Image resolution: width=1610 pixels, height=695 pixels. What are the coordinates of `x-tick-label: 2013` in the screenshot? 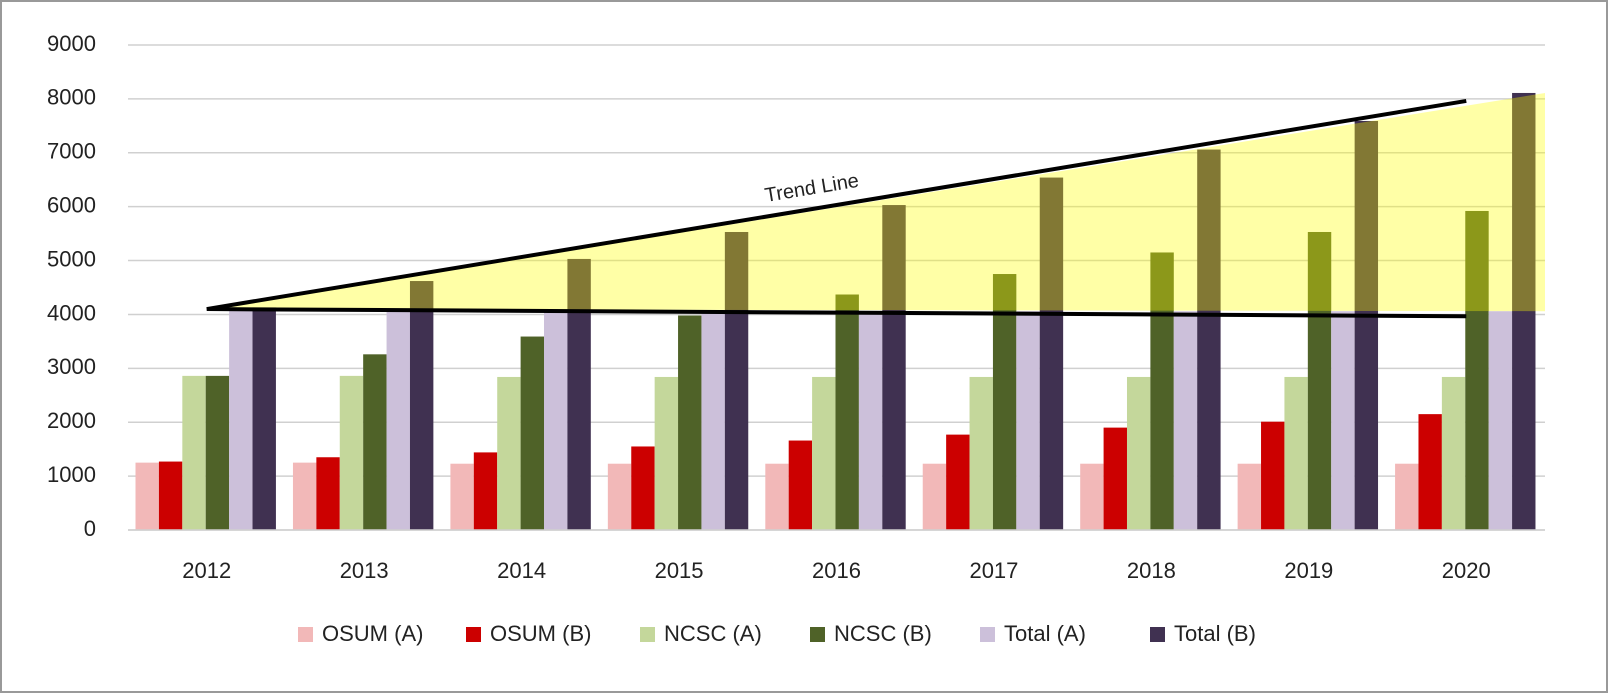 It's located at (364, 570).